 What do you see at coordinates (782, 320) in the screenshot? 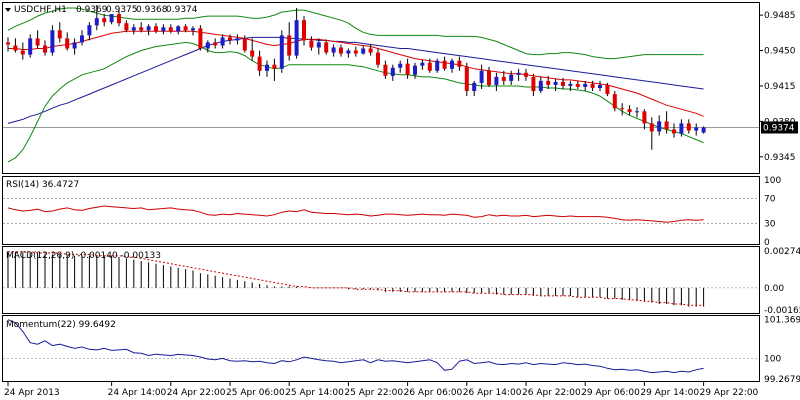
I see `momentum-tick-label: 101.3696` at bounding box center [782, 320].